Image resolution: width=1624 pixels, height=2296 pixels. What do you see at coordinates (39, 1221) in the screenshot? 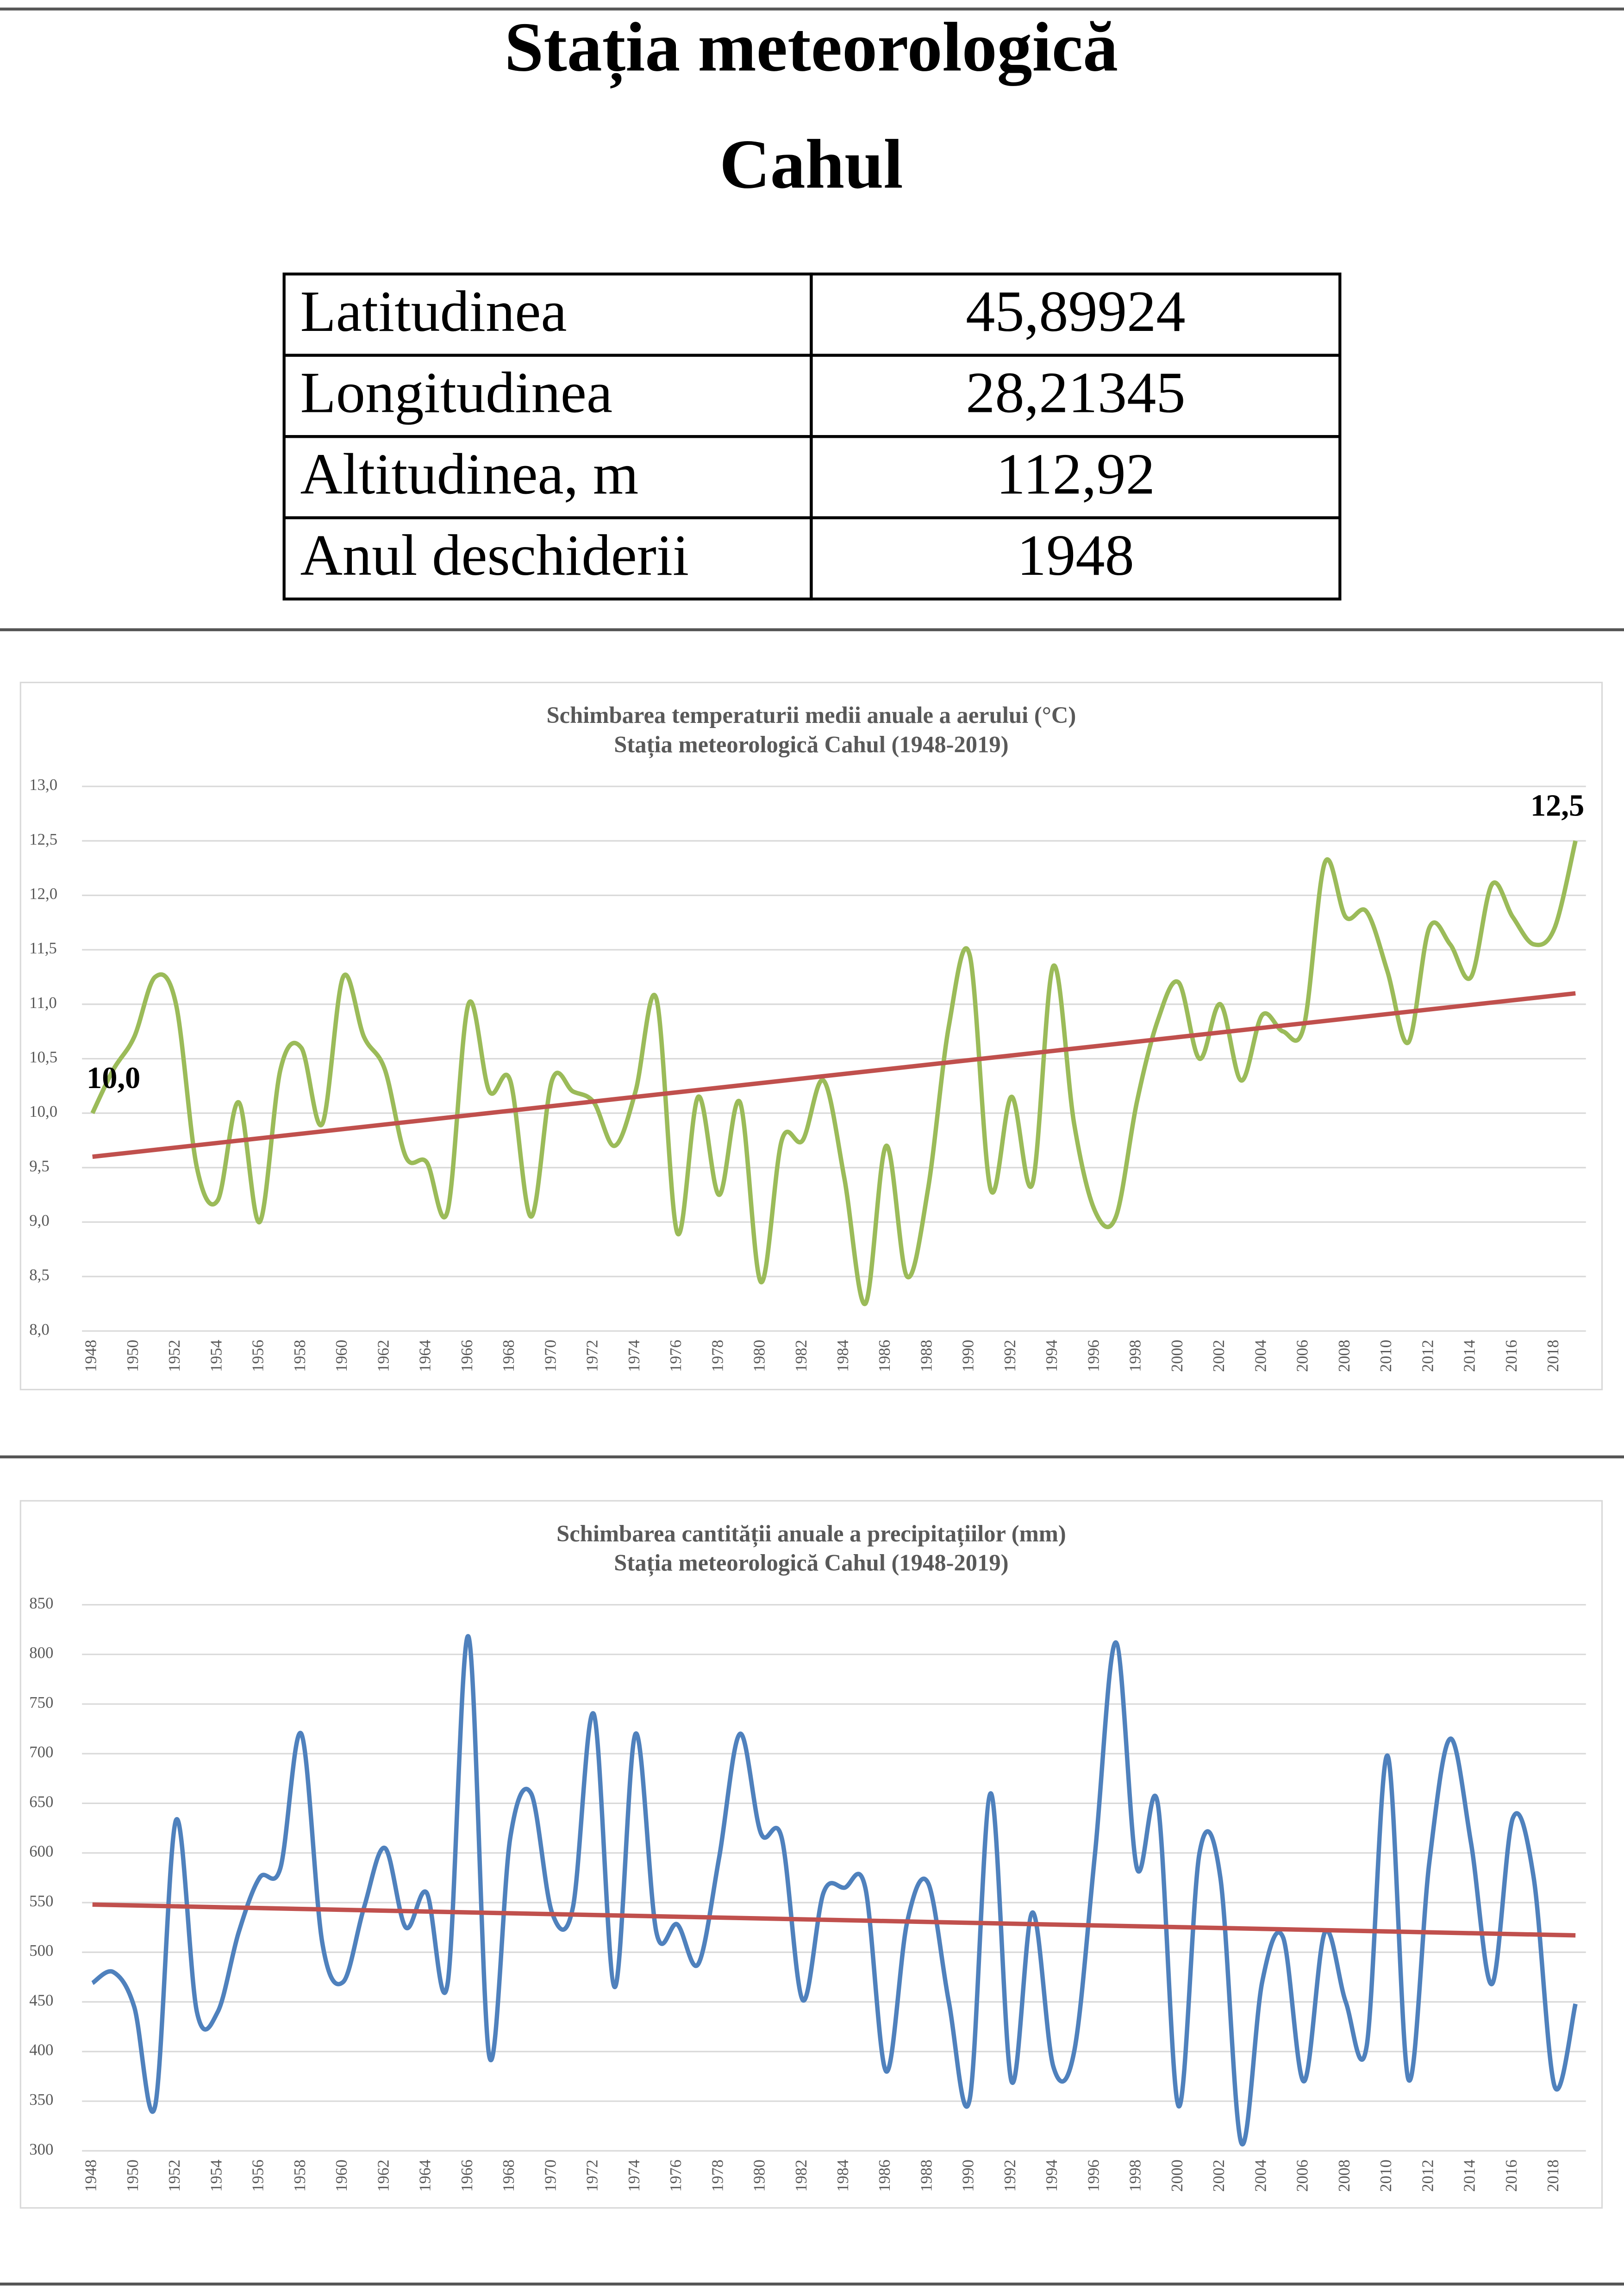
I see `y-tick-label: 9,0` at bounding box center [39, 1221].